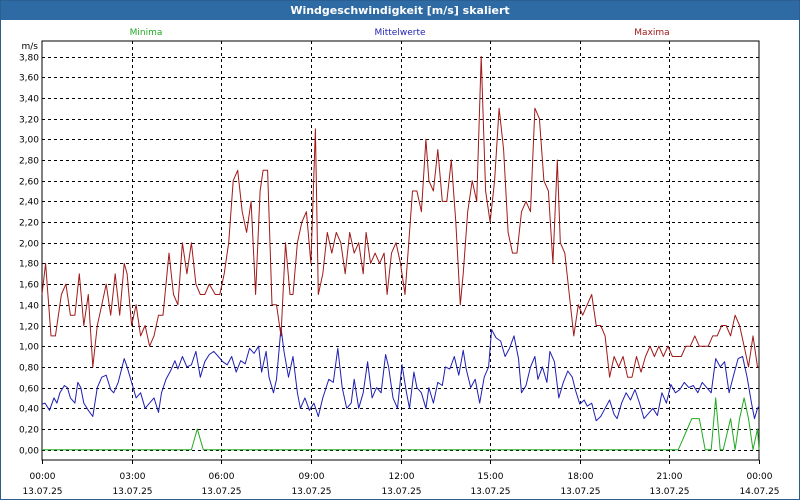  I want to click on x-tick-time: 12:00, so click(402, 477).